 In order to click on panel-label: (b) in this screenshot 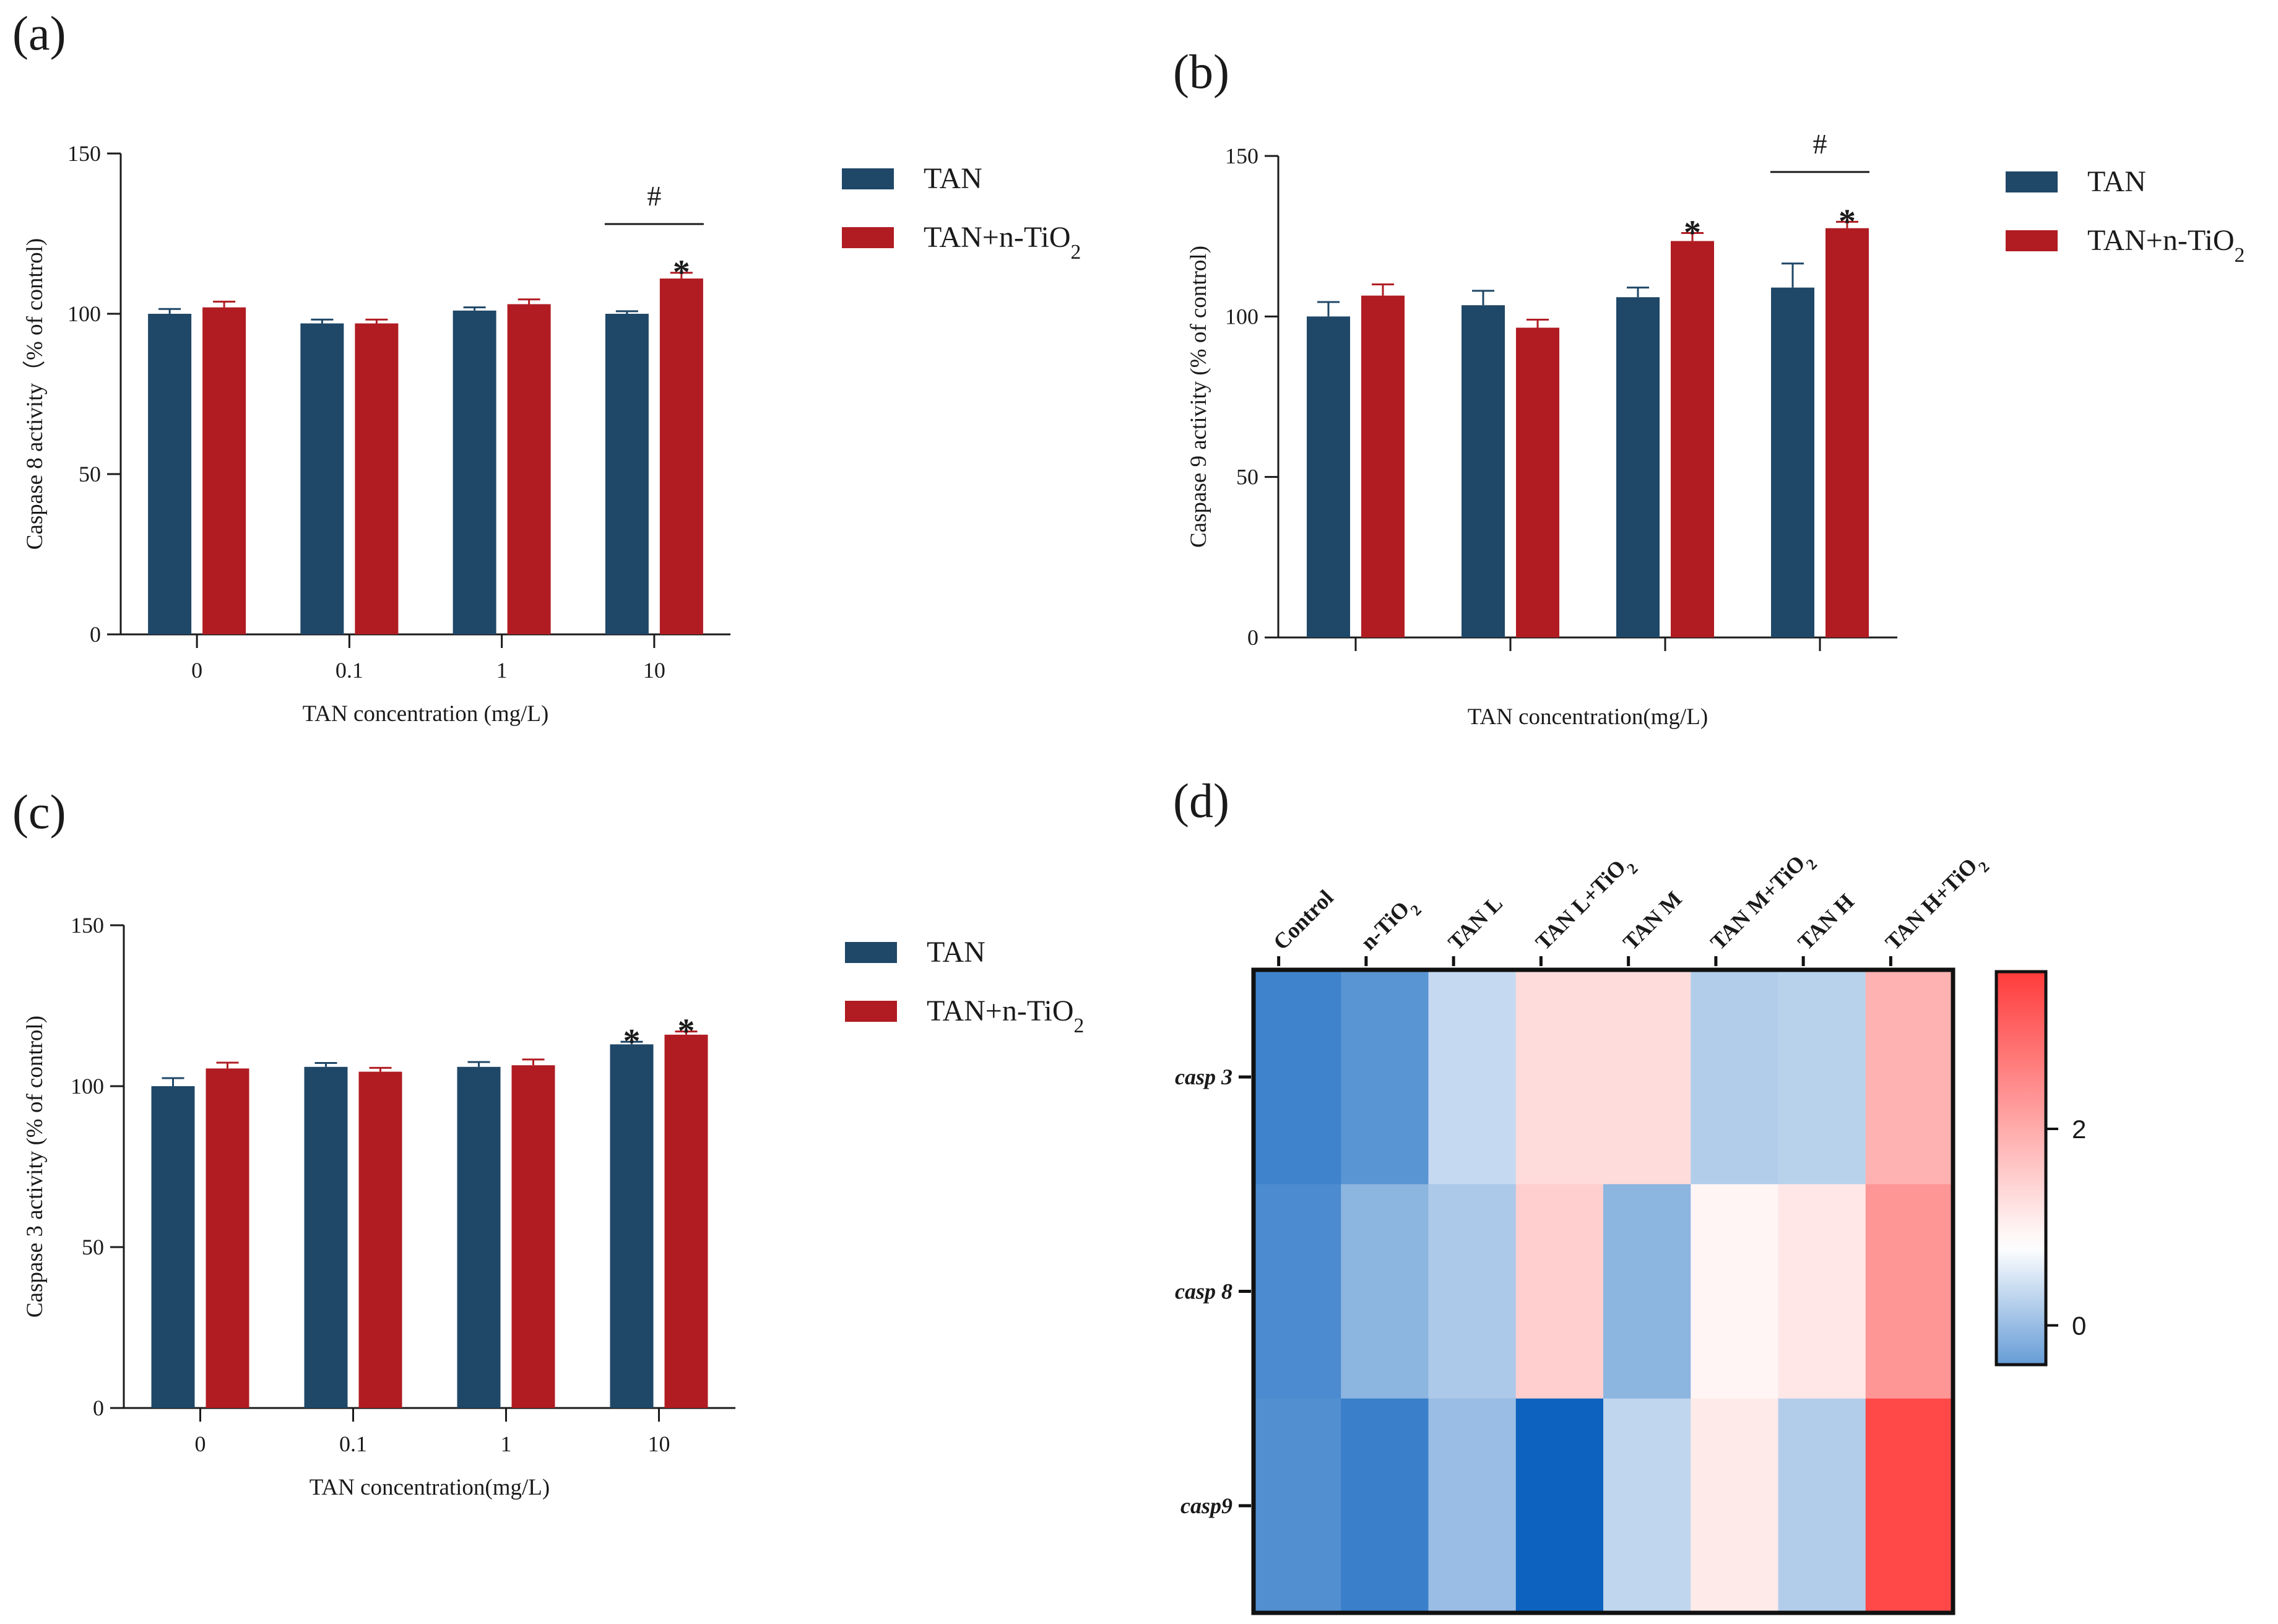, I will do `click(1201, 71)`.